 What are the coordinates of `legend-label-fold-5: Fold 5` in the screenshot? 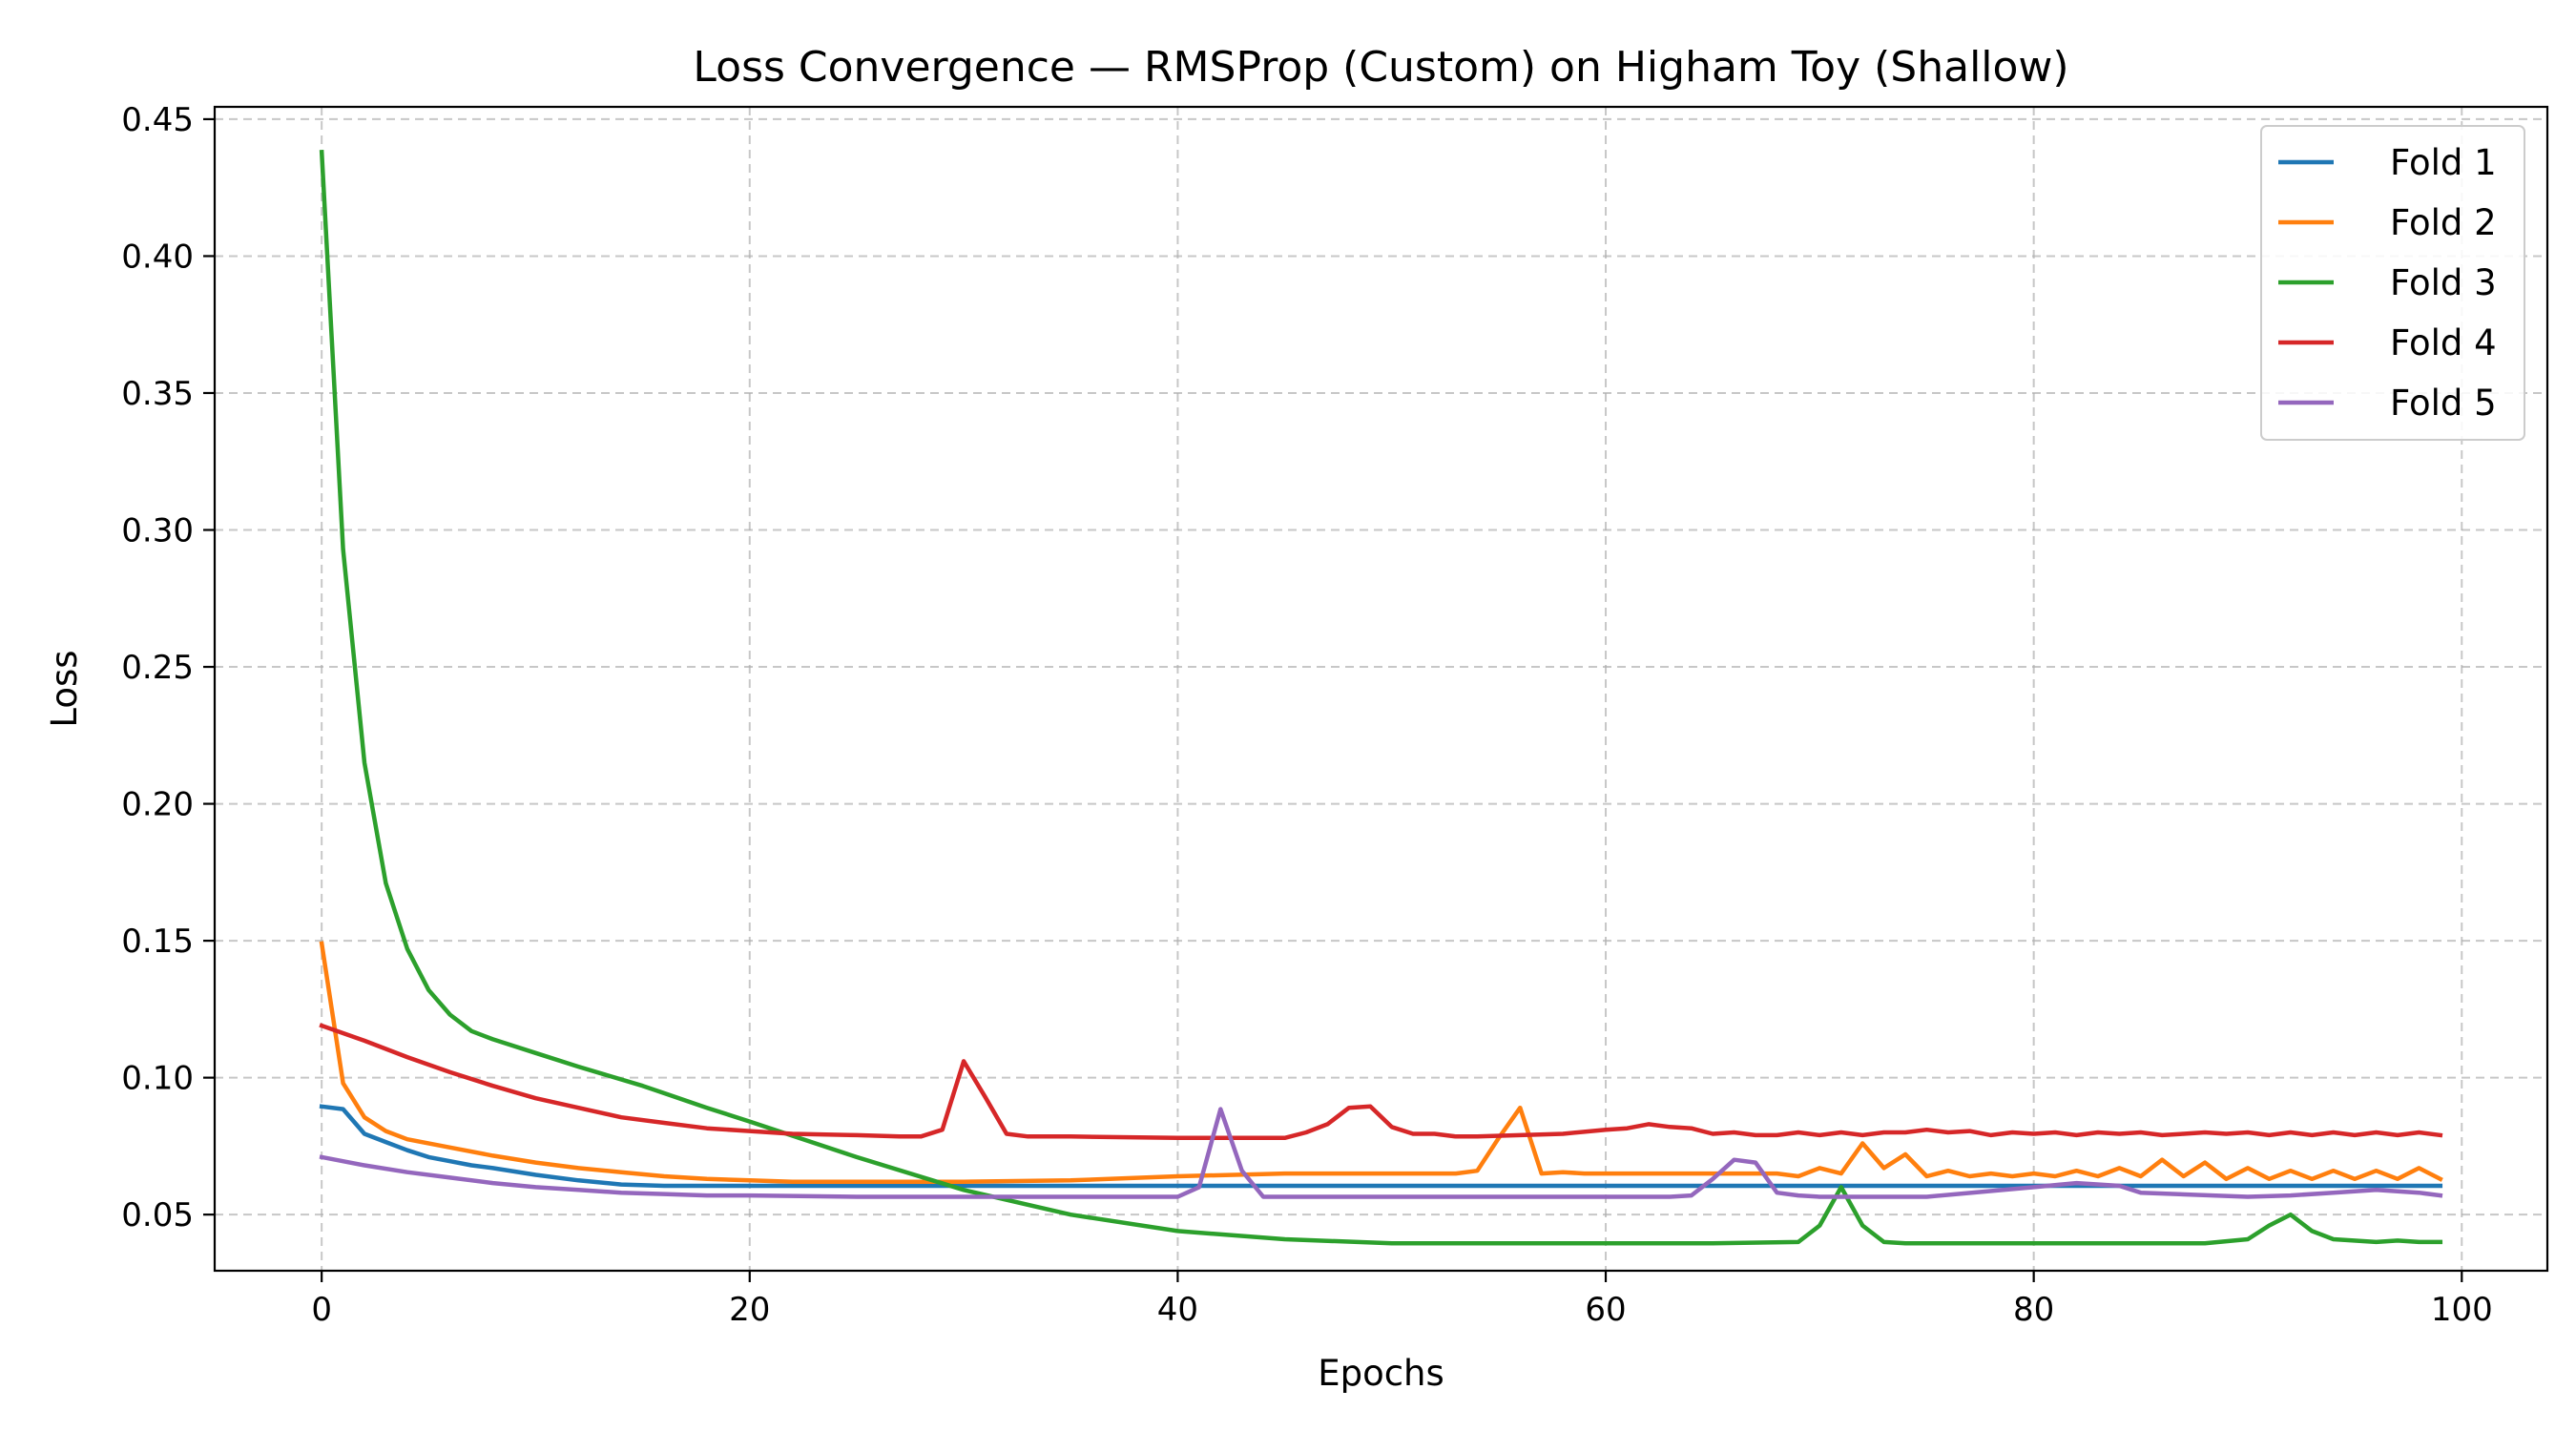 It's located at (2443, 403).